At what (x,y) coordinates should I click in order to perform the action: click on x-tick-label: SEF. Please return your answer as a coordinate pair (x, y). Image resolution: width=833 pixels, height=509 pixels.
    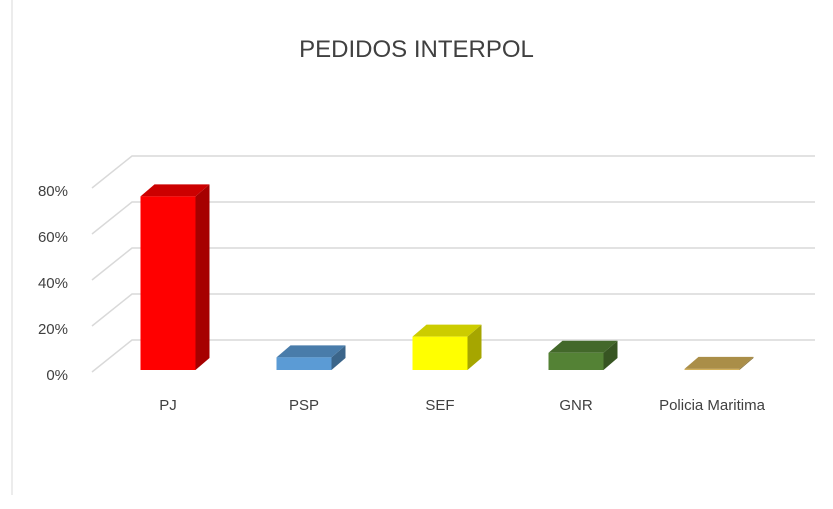
    Looking at the image, I should click on (440, 405).